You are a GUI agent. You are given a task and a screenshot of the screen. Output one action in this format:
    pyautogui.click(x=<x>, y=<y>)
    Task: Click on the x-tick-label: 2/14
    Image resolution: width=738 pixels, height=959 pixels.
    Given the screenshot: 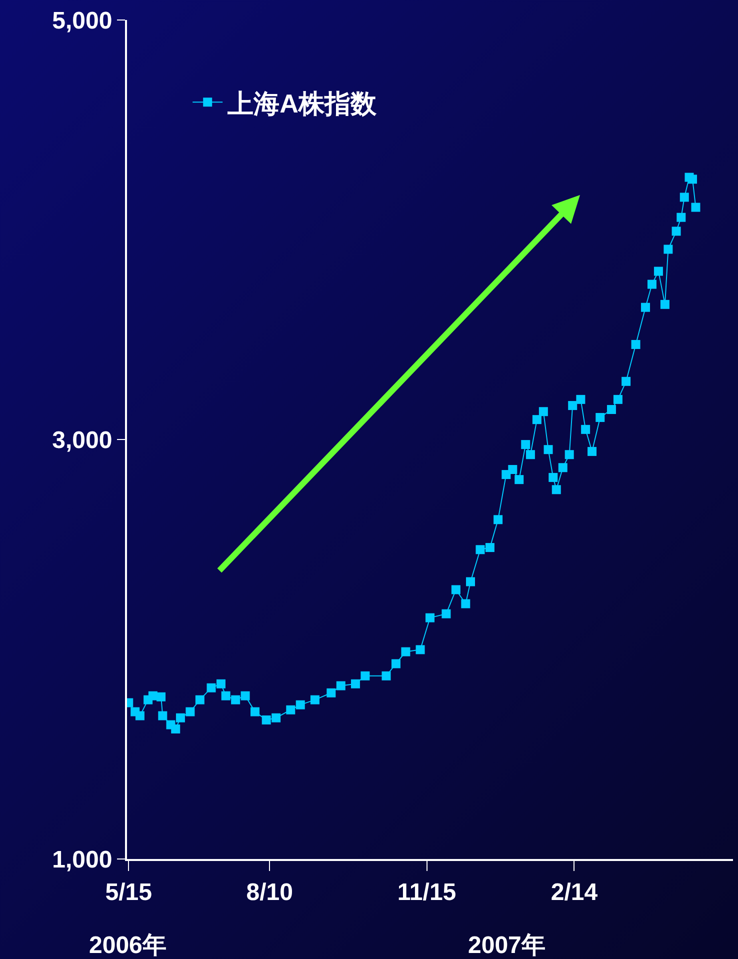 What is the action you would take?
    pyautogui.click(x=574, y=892)
    